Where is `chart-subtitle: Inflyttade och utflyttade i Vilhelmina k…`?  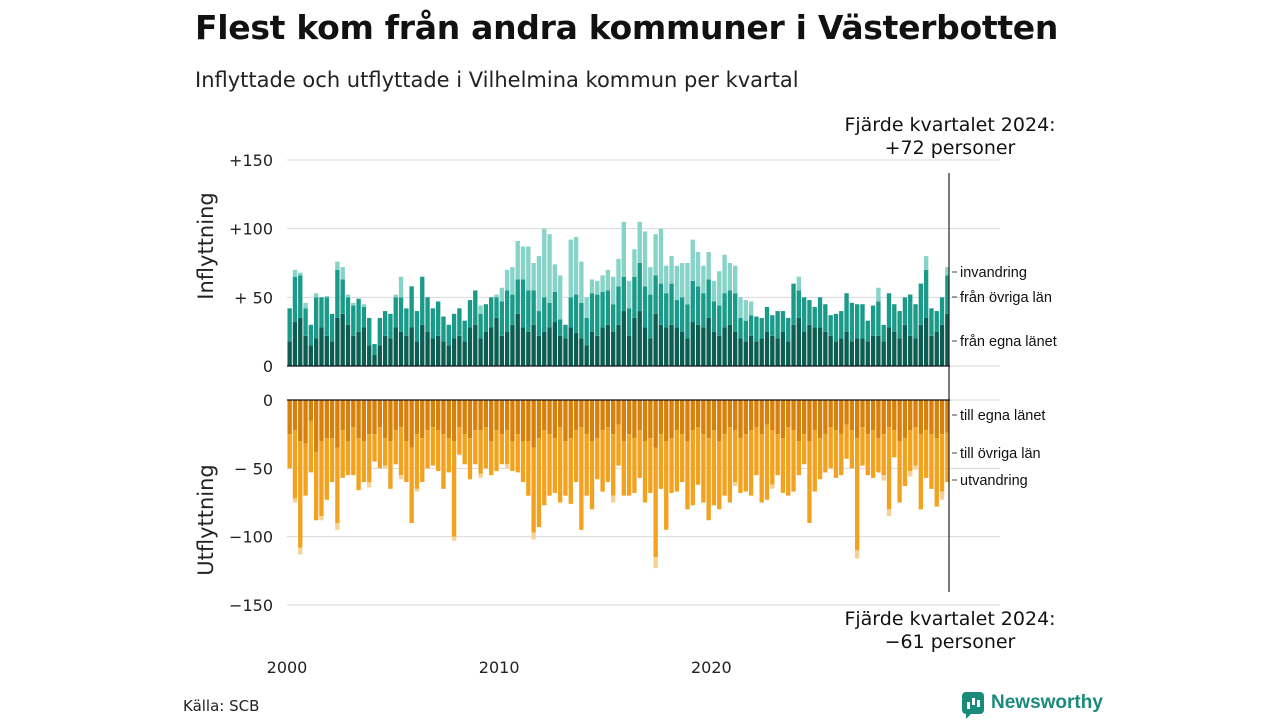
chart-subtitle: Inflyttade och utflyttade i Vilhelmina k… is located at coordinates (497, 80).